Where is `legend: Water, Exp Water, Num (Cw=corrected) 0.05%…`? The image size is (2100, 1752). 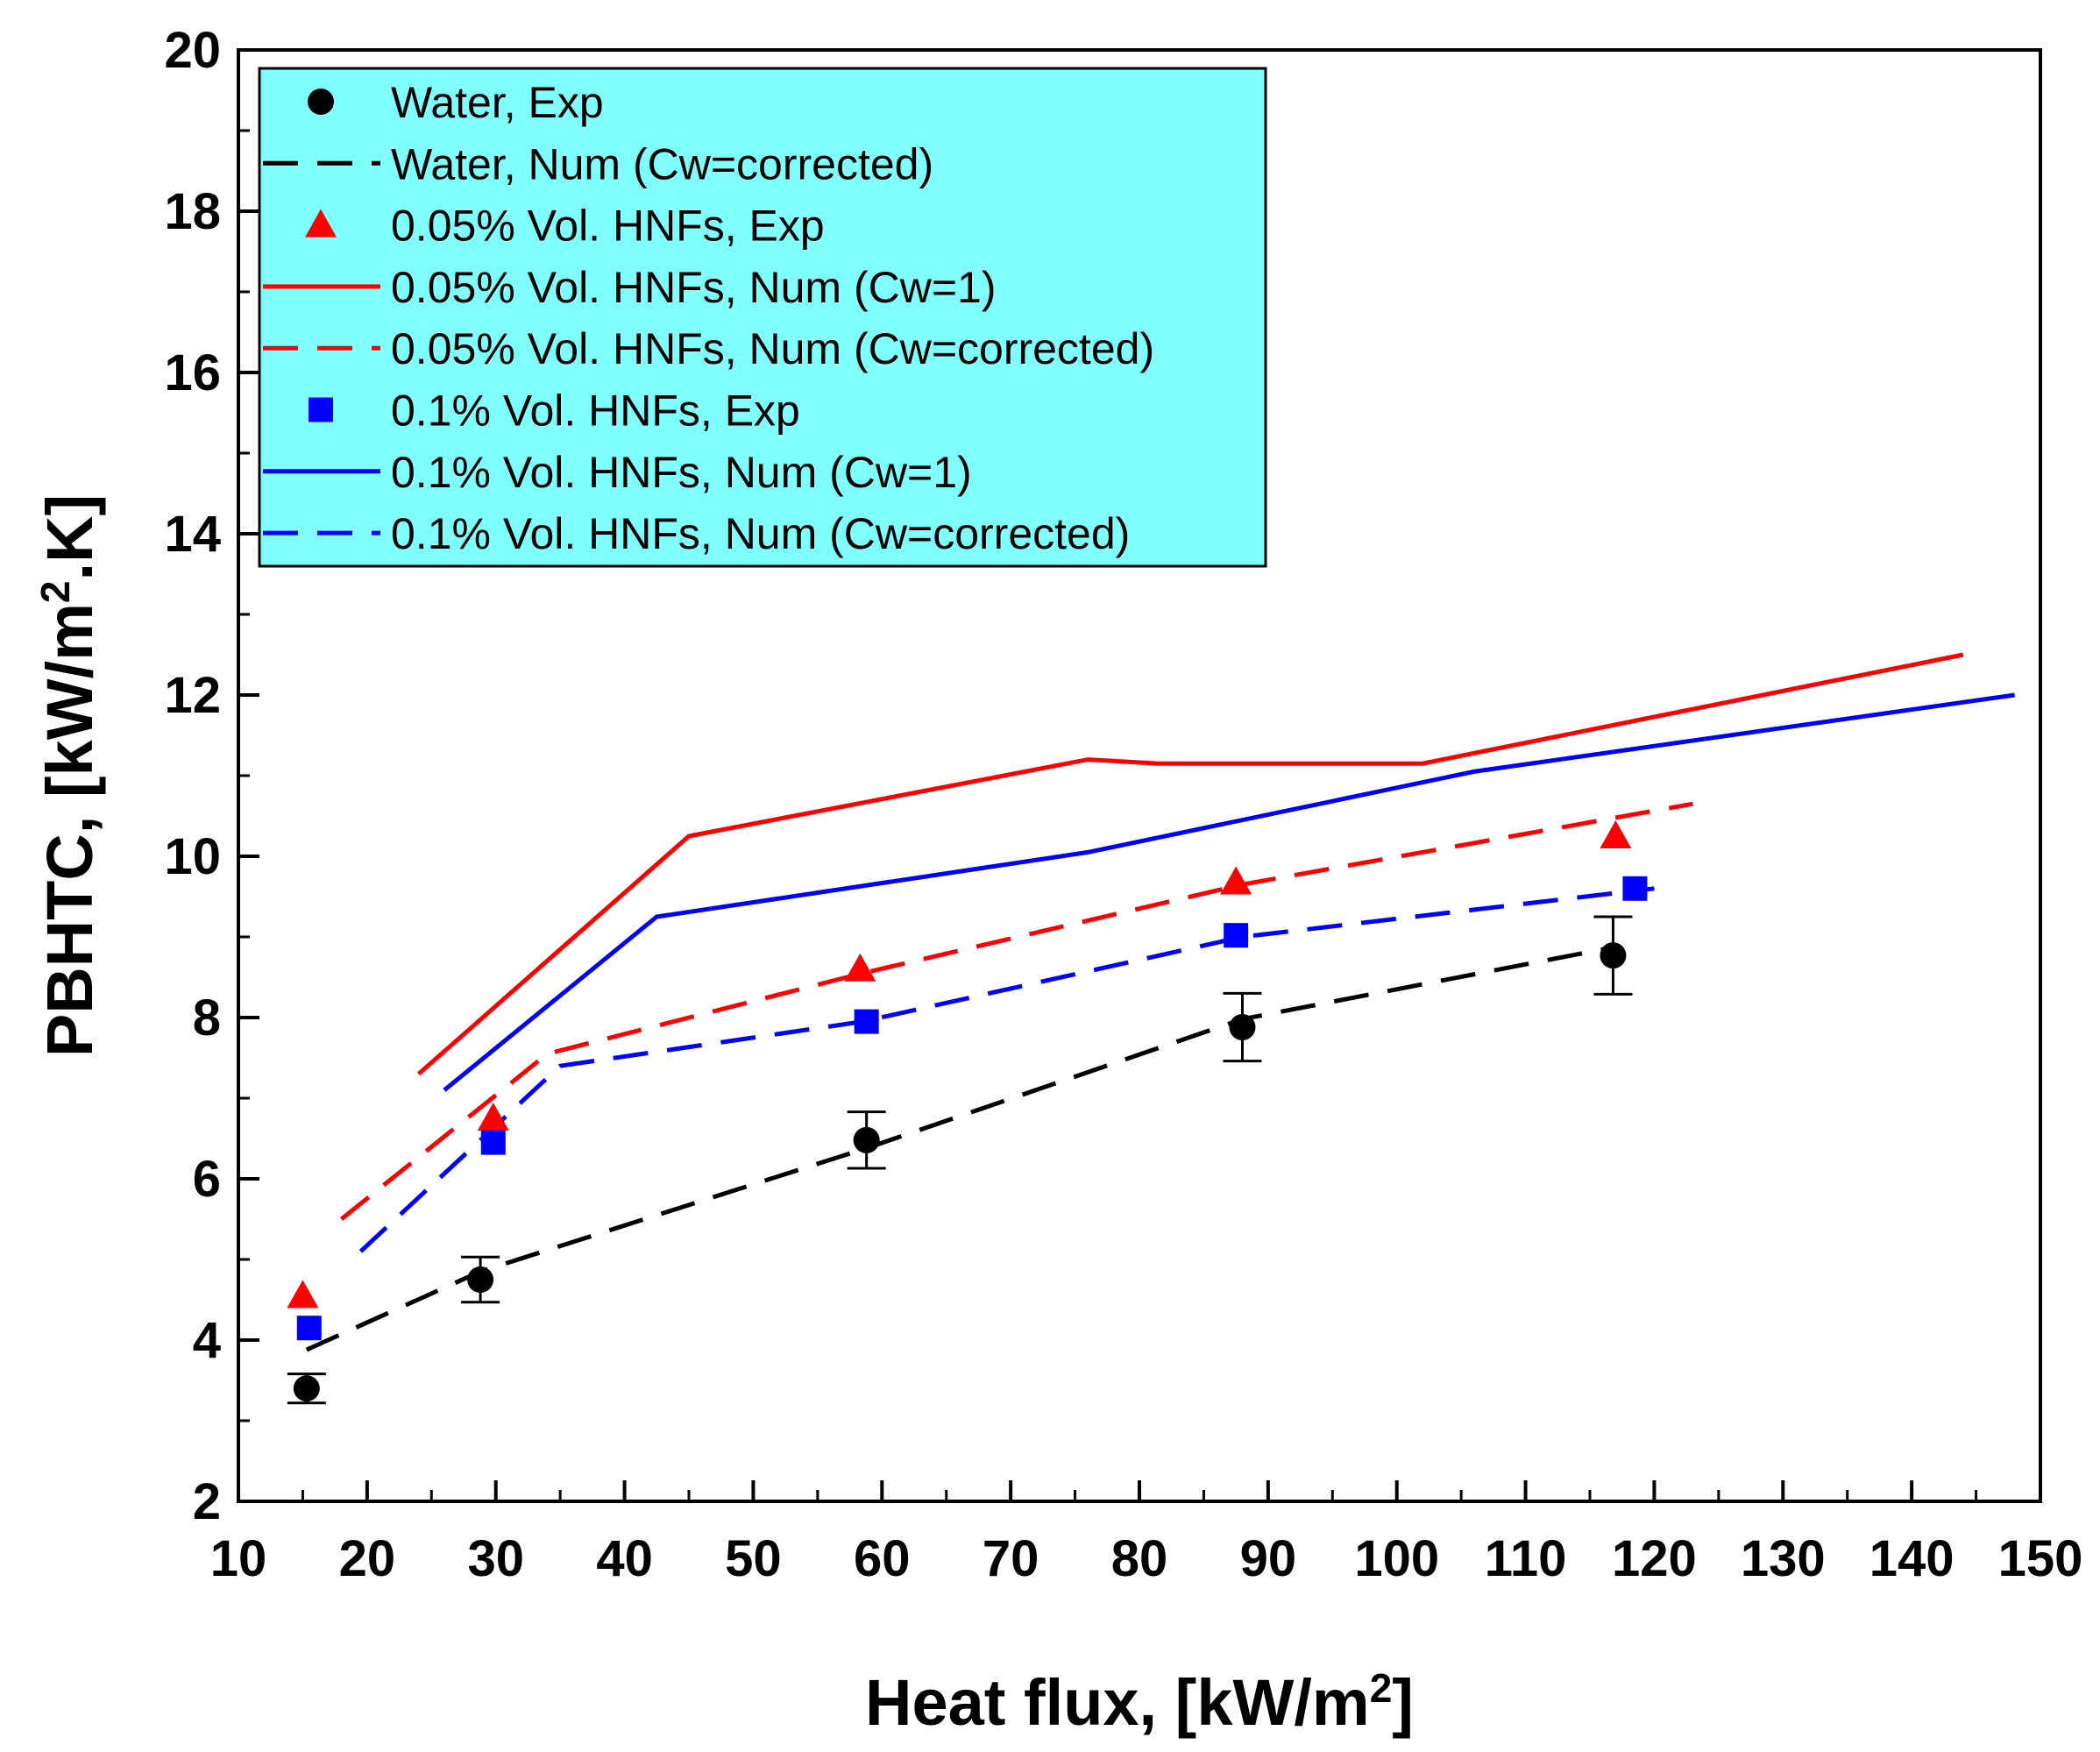
legend: Water, Exp Water, Num (Cw=corrected) 0.05%… is located at coordinates (762, 317).